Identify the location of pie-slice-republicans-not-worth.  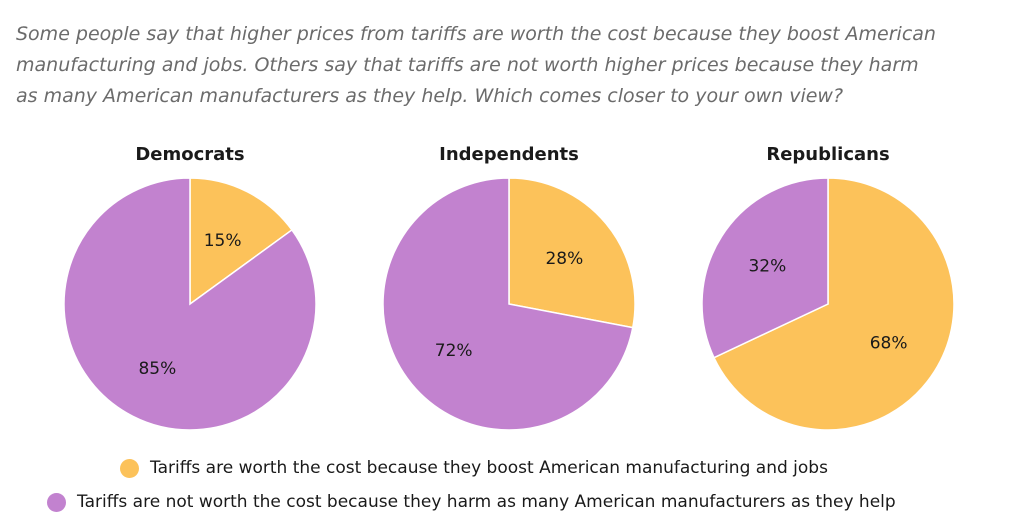
(765, 268).